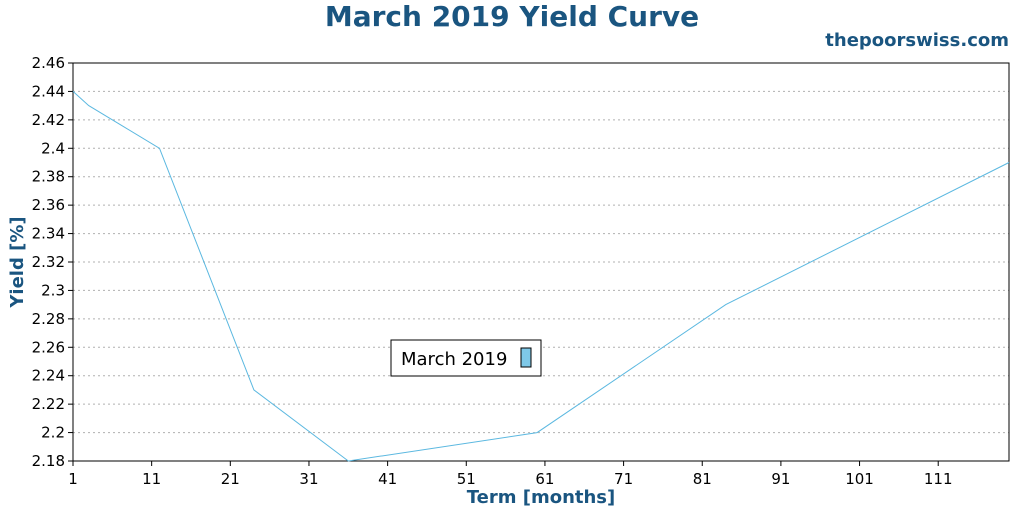 The image size is (1024, 512). What do you see at coordinates (48, 461) in the screenshot?
I see `y-tick-label: 2.18` at bounding box center [48, 461].